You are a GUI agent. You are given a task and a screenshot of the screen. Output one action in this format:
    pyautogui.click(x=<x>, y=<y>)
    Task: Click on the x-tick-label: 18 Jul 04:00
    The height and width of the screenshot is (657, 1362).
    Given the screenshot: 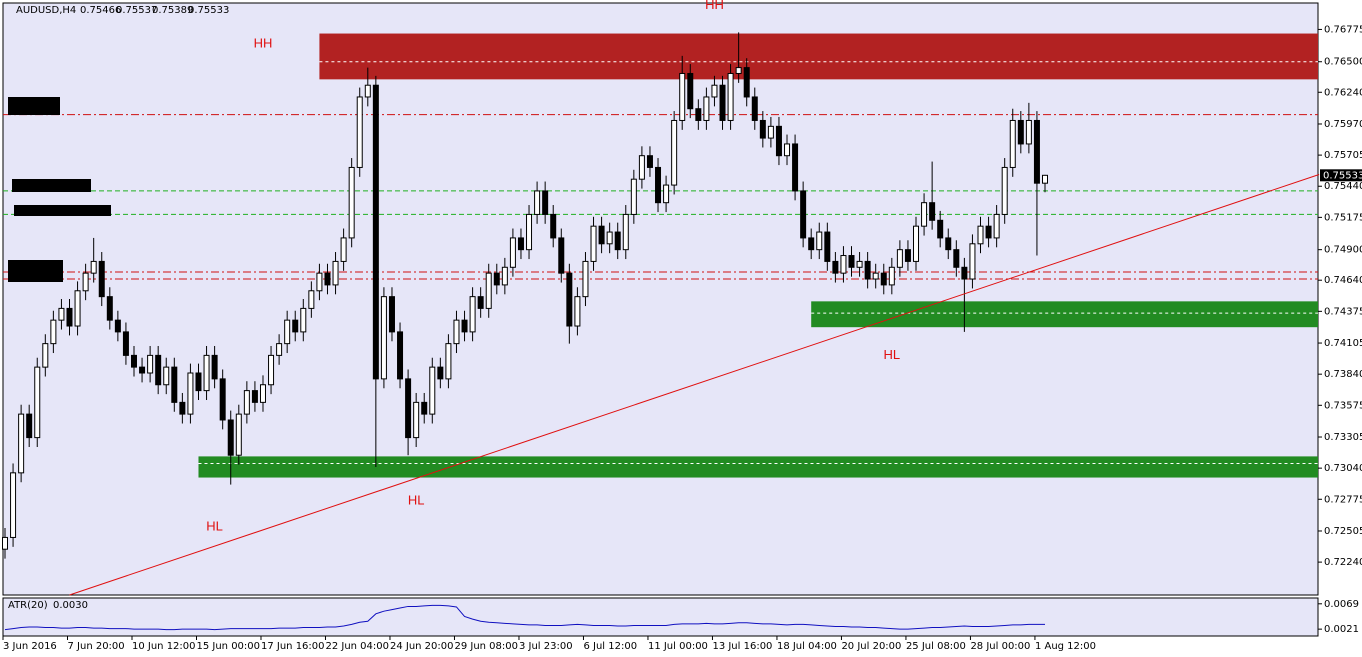 What is the action you would take?
    pyautogui.click(x=807, y=646)
    